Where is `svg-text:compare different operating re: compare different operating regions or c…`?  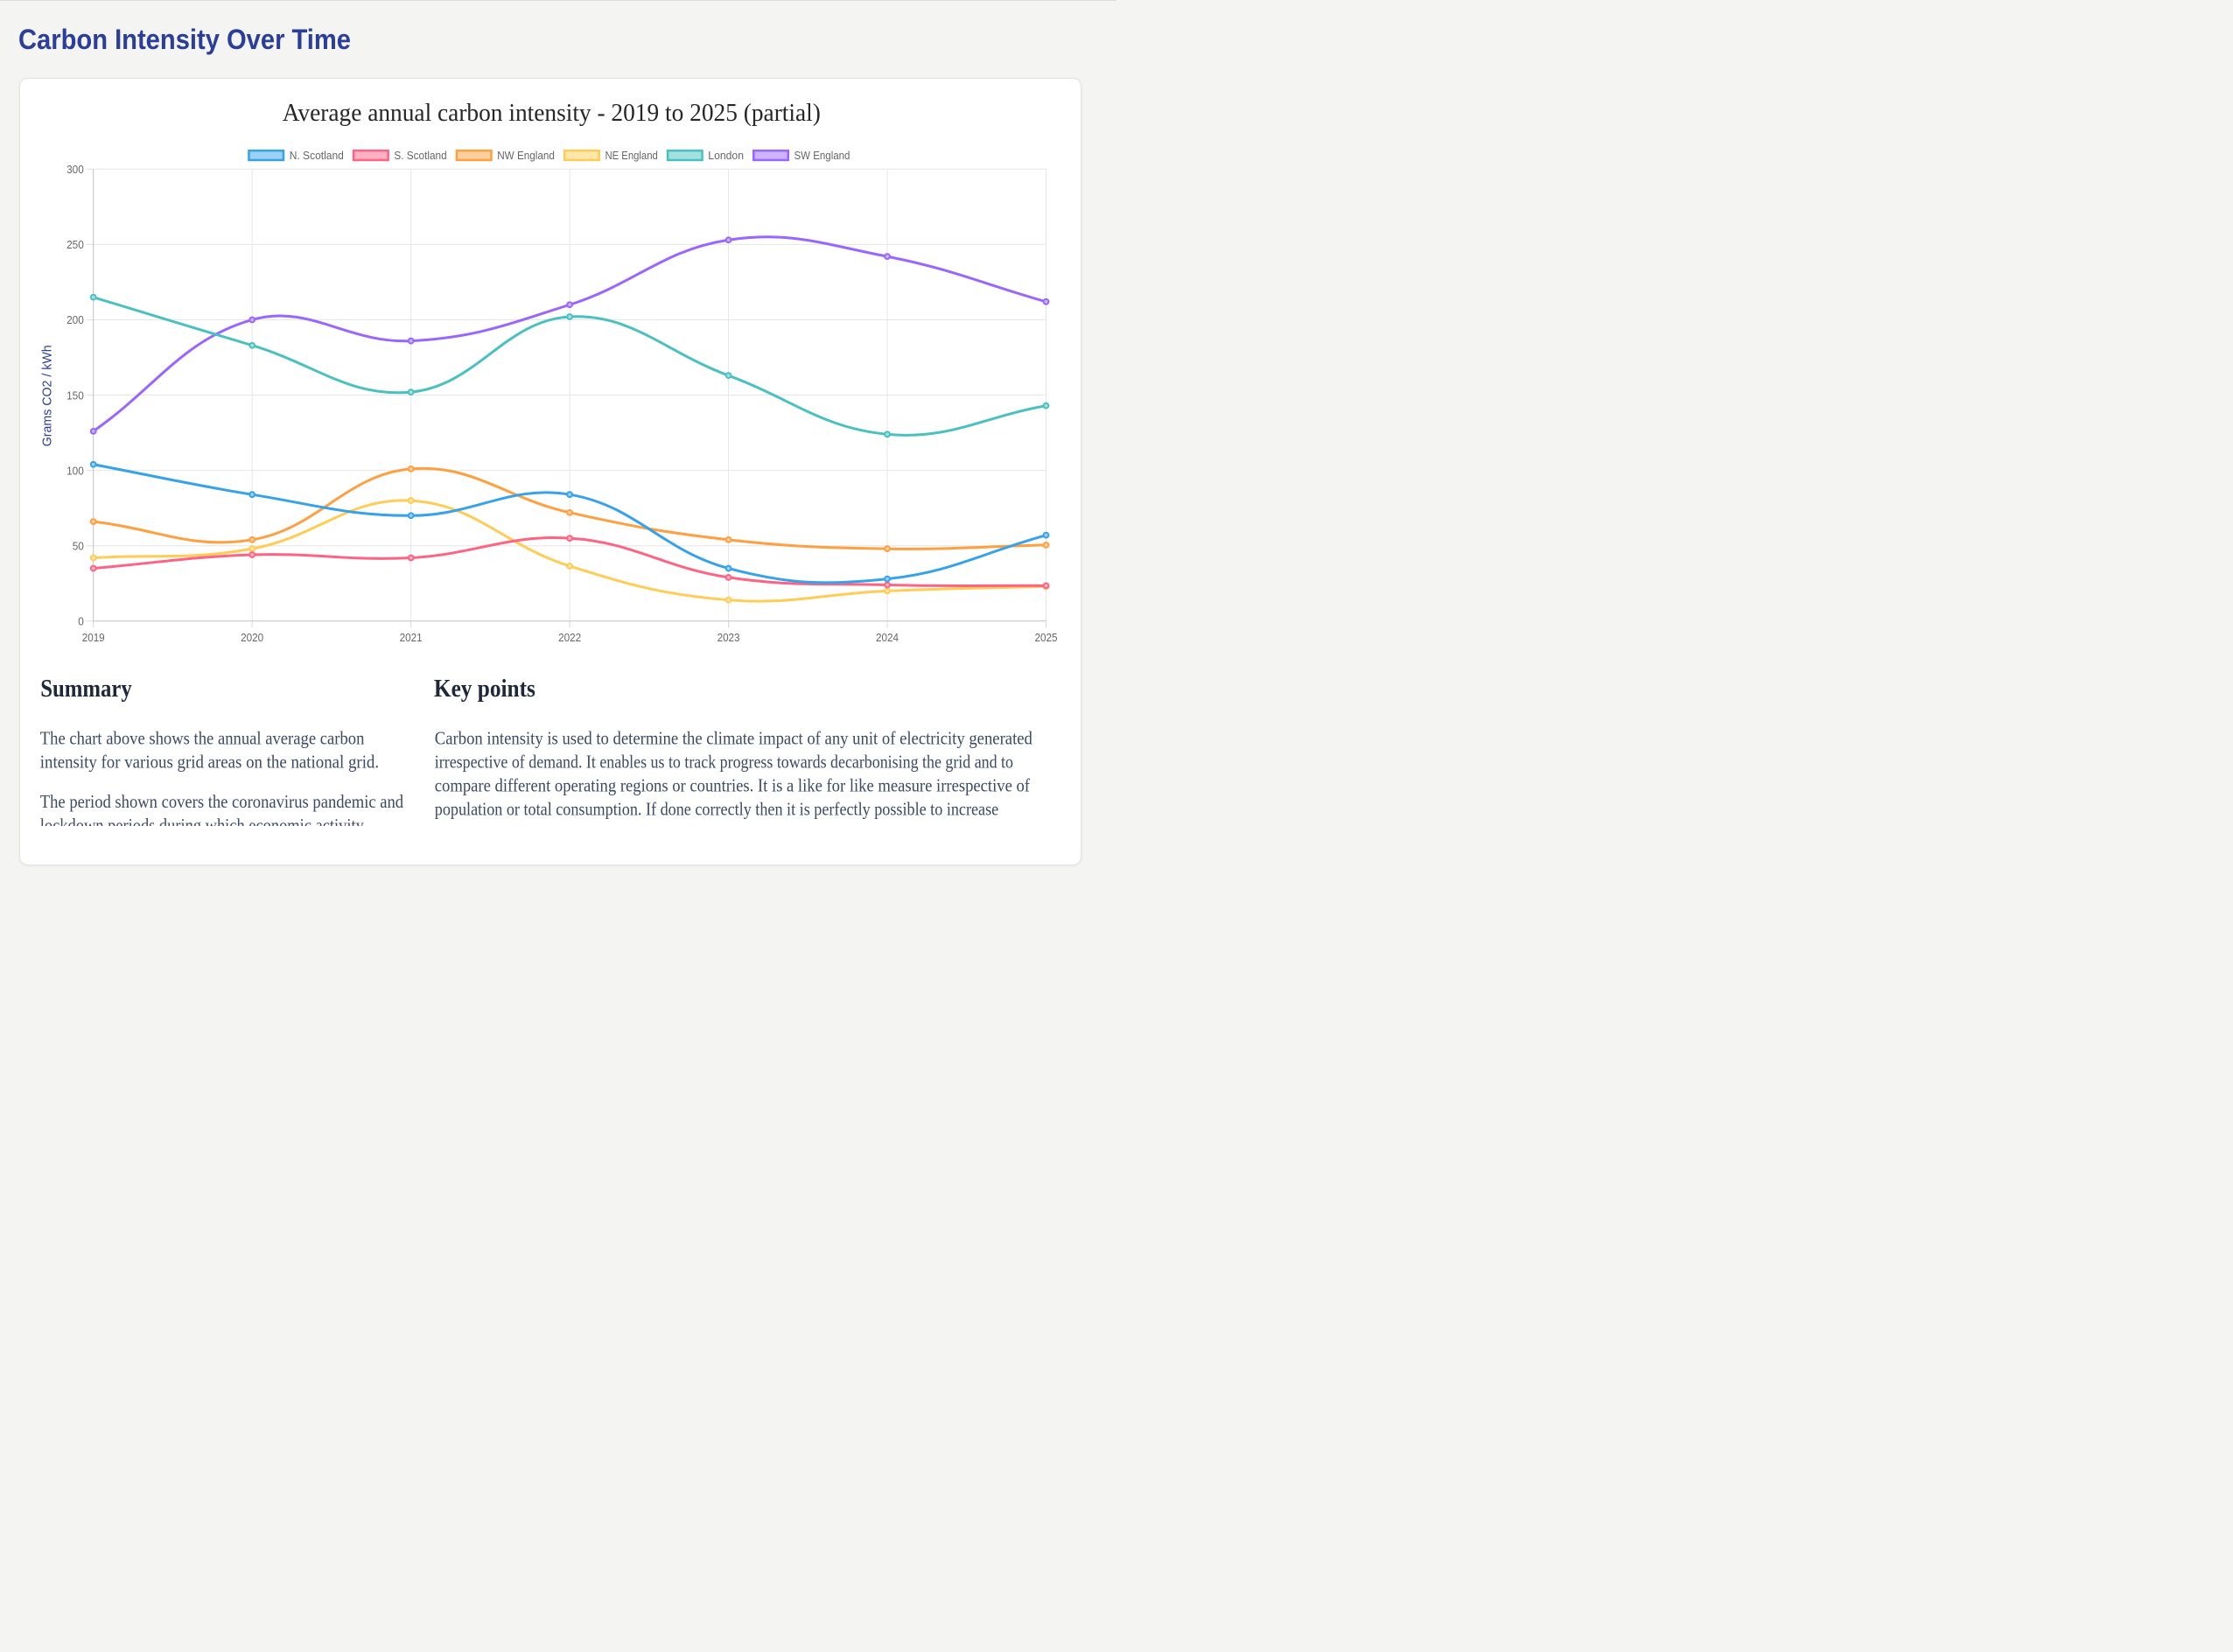 svg-text:compare different operating re: compare different operating regions or c… is located at coordinates (732, 785).